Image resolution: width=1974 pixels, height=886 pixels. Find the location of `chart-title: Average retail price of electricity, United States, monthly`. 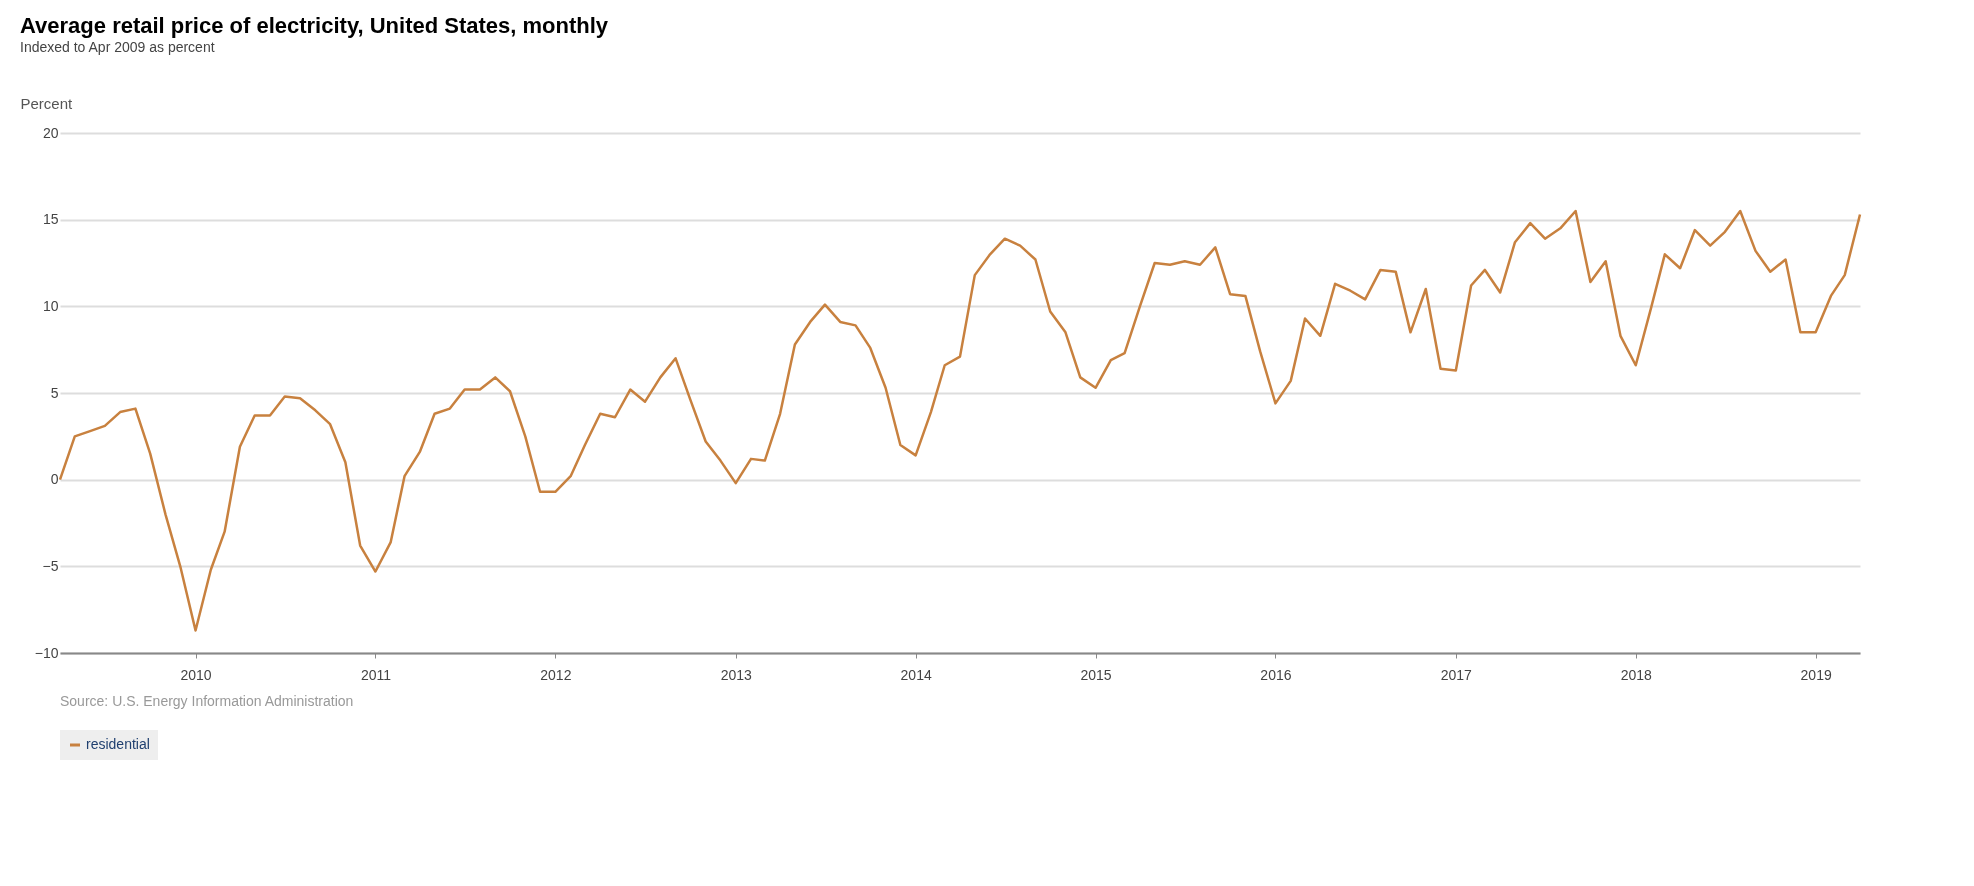

chart-title: Average retail price of electricity, United States, monthly is located at coordinates (314, 25).